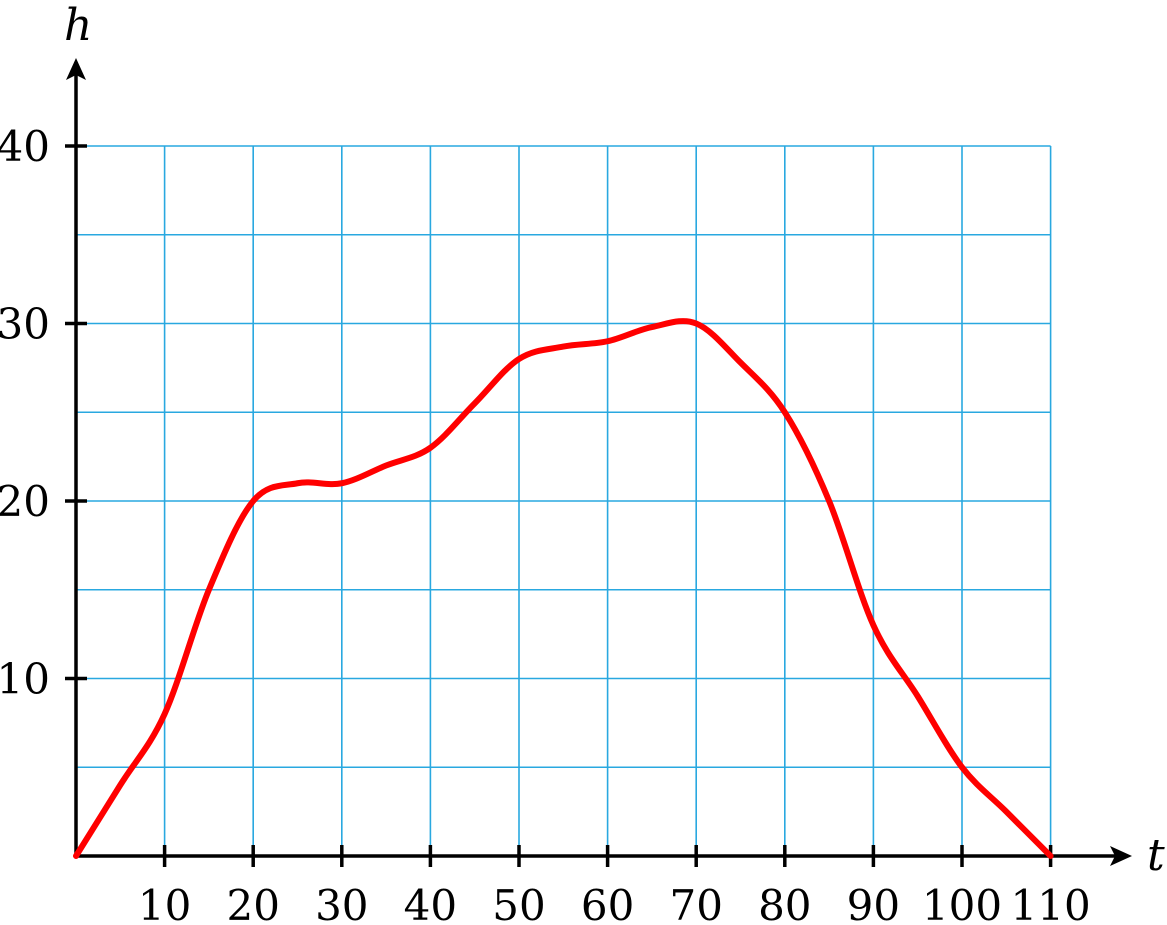 The width and height of the screenshot is (1167, 925). Describe the element at coordinates (25, 501) in the screenshot. I see `y-tick-label: 20` at that location.